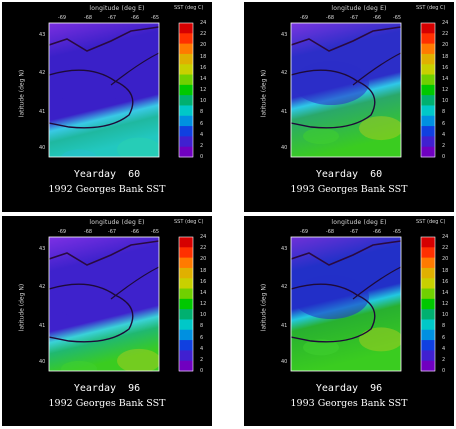 Image resolution: width=456 pixels, height=429 pixels. What do you see at coordinates (376, 388) in the screenshot?
I see `yearday-value: 96` at bounding box center [376, 388].